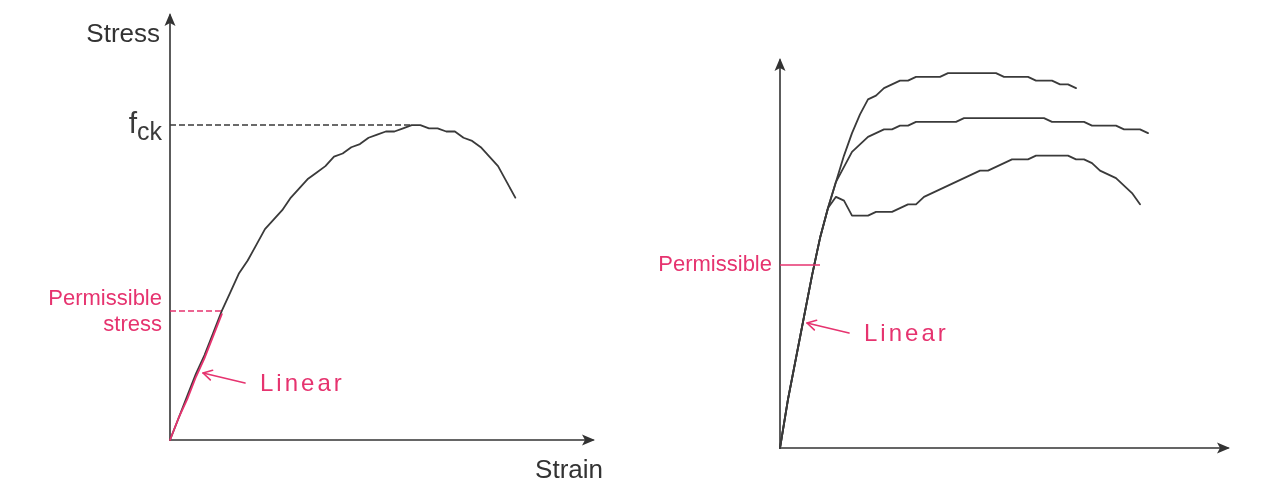 The width and height of the screenshot is (1288, 490). Describe the element at coordinates (104, 311) in the screenshot. I see `ref-line-label: Permissible stress` at that location.